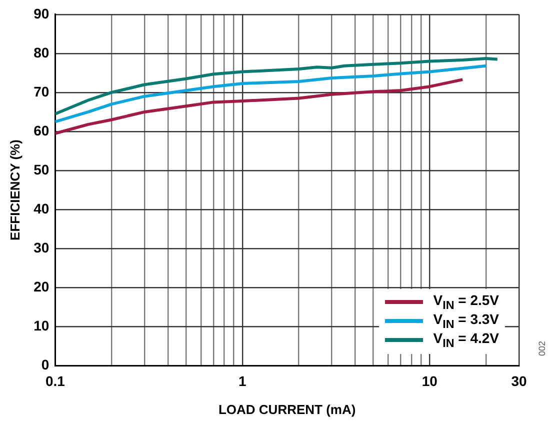  Describe the element at coordinates (519, 380) in the screenshot. I see `x-tick-label: 30` at that location.